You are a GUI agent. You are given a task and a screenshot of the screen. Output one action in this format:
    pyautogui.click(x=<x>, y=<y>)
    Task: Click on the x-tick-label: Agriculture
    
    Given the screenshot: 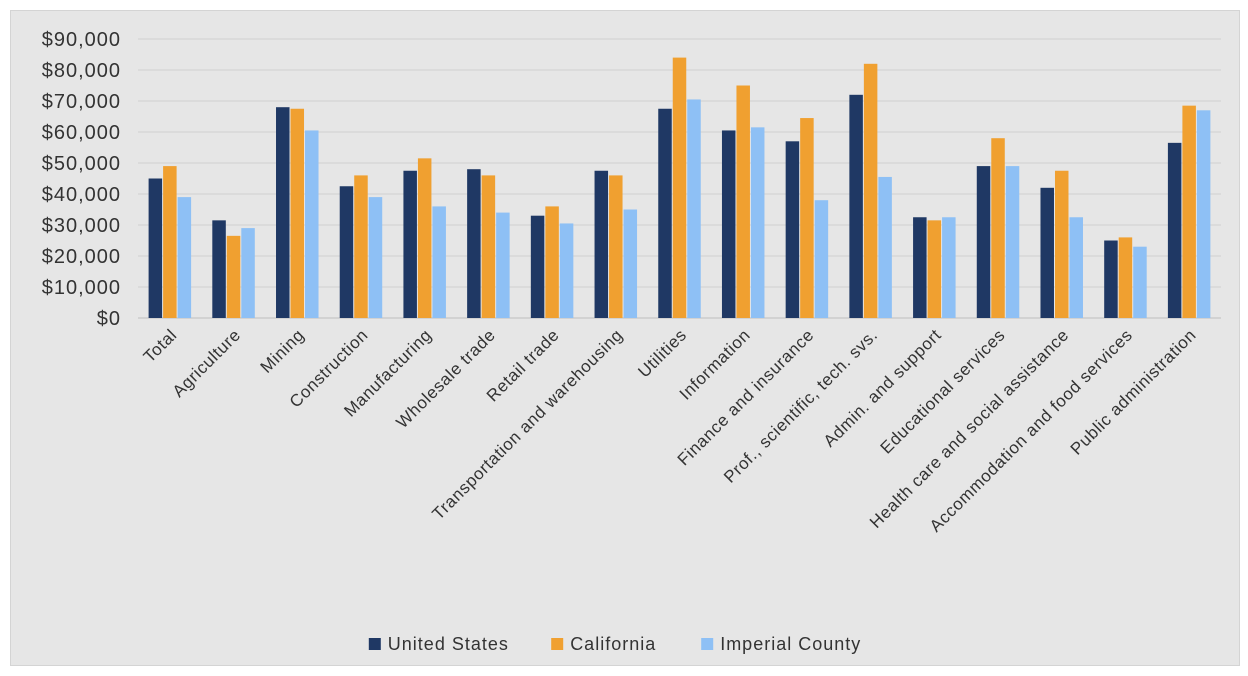 What is the action you would take?
    pyautogui.click(x=207, y=363)
    